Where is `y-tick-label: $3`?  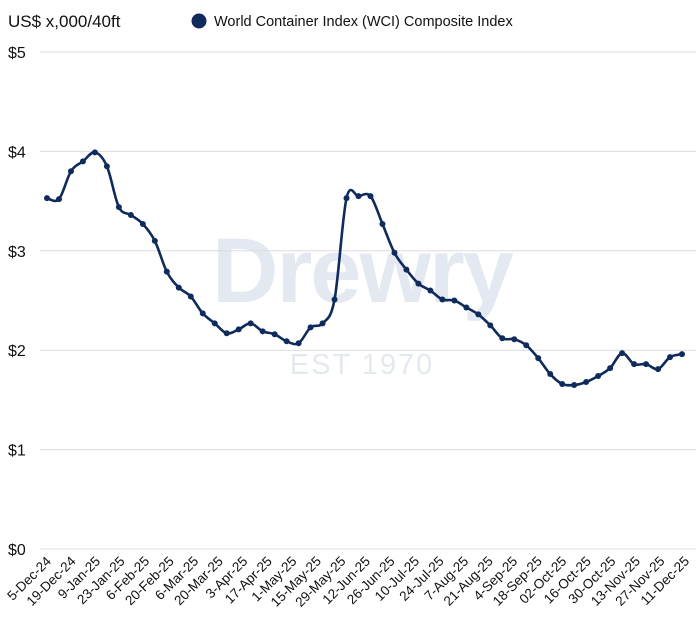
y-tick-label: $3 is located at coordinates (17, 252).